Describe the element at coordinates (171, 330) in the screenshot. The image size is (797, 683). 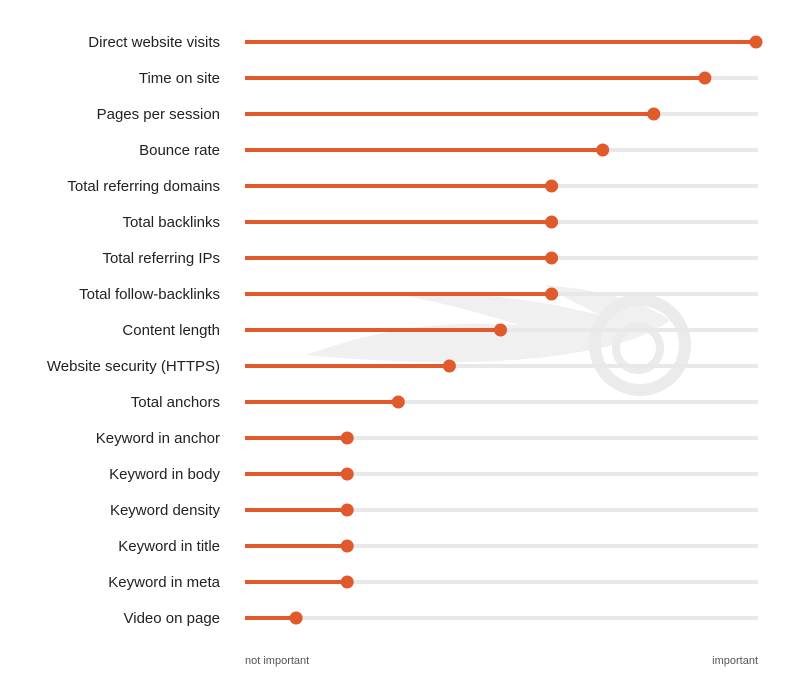
I see `category-label: Content length` at that location.